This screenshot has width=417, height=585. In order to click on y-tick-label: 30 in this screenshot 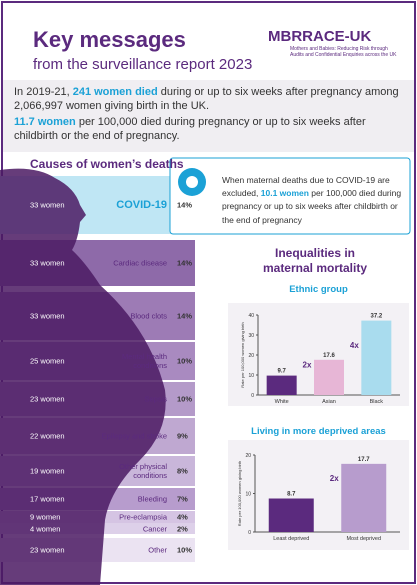, I will do `click(251, 336)`.